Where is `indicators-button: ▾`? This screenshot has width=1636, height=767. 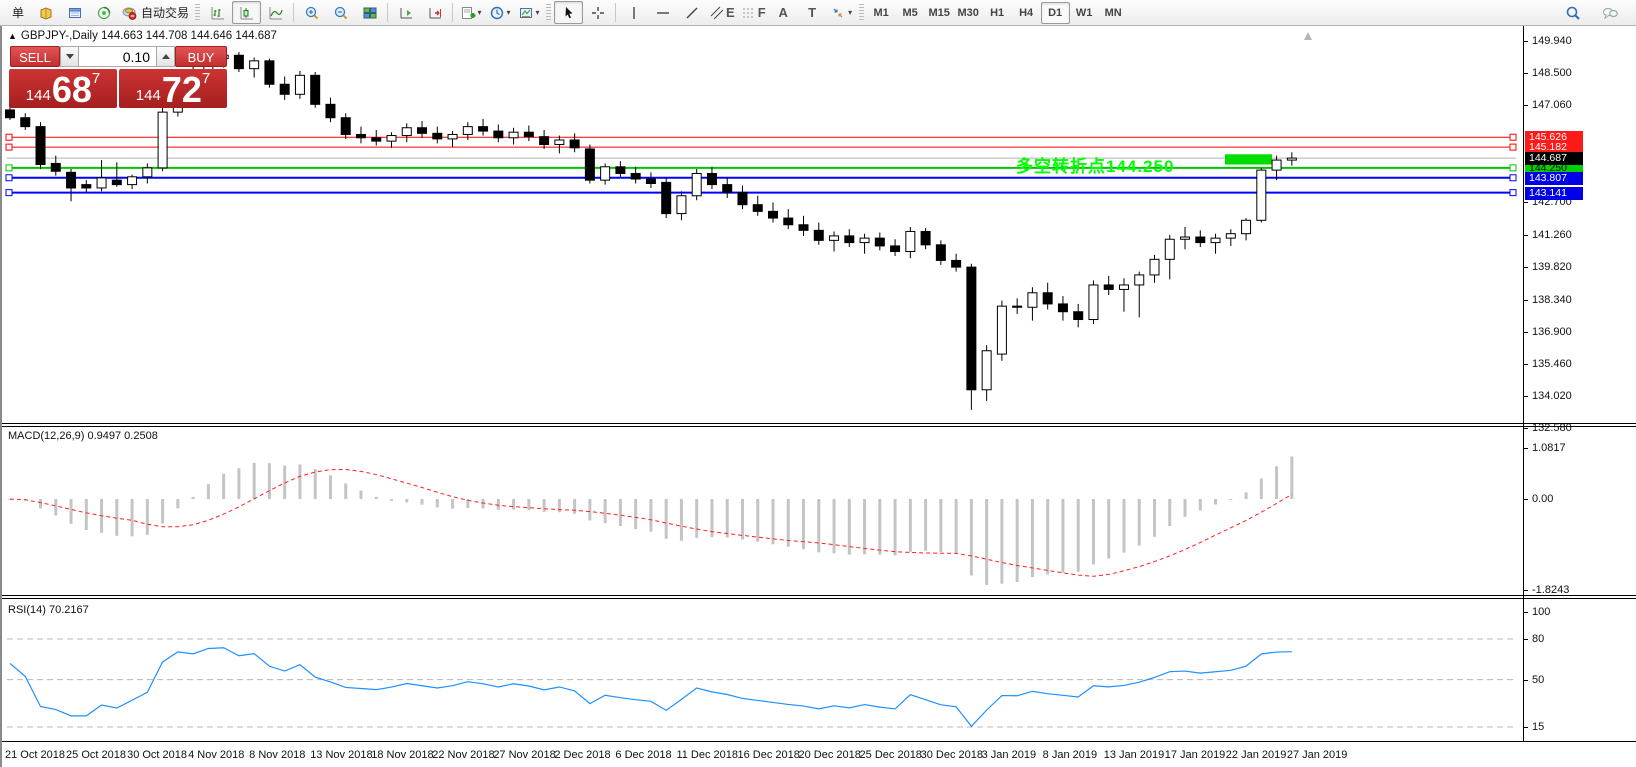
indicators-button: ▾ is located at coordinates (470, 12).